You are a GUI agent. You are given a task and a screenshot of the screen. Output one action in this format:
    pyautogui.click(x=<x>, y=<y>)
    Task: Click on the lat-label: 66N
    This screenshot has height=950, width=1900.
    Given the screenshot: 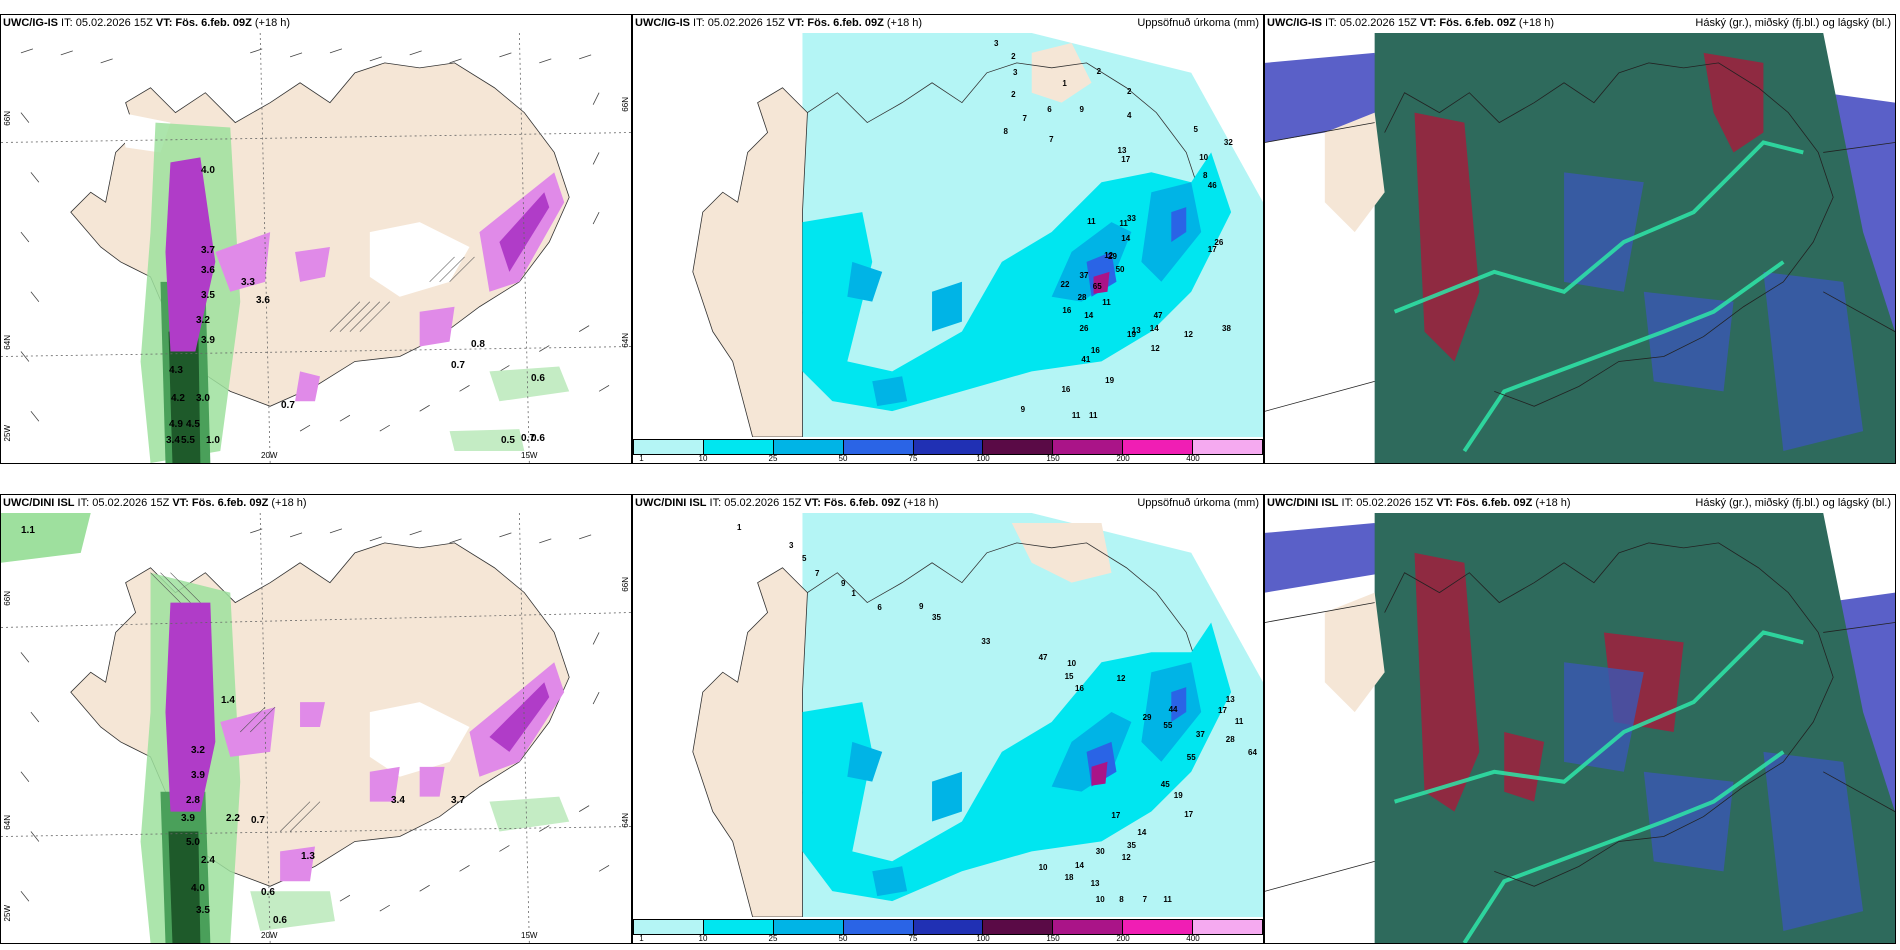 What is the action you would take?
    pyautogui.click(x=7, y=118)
    